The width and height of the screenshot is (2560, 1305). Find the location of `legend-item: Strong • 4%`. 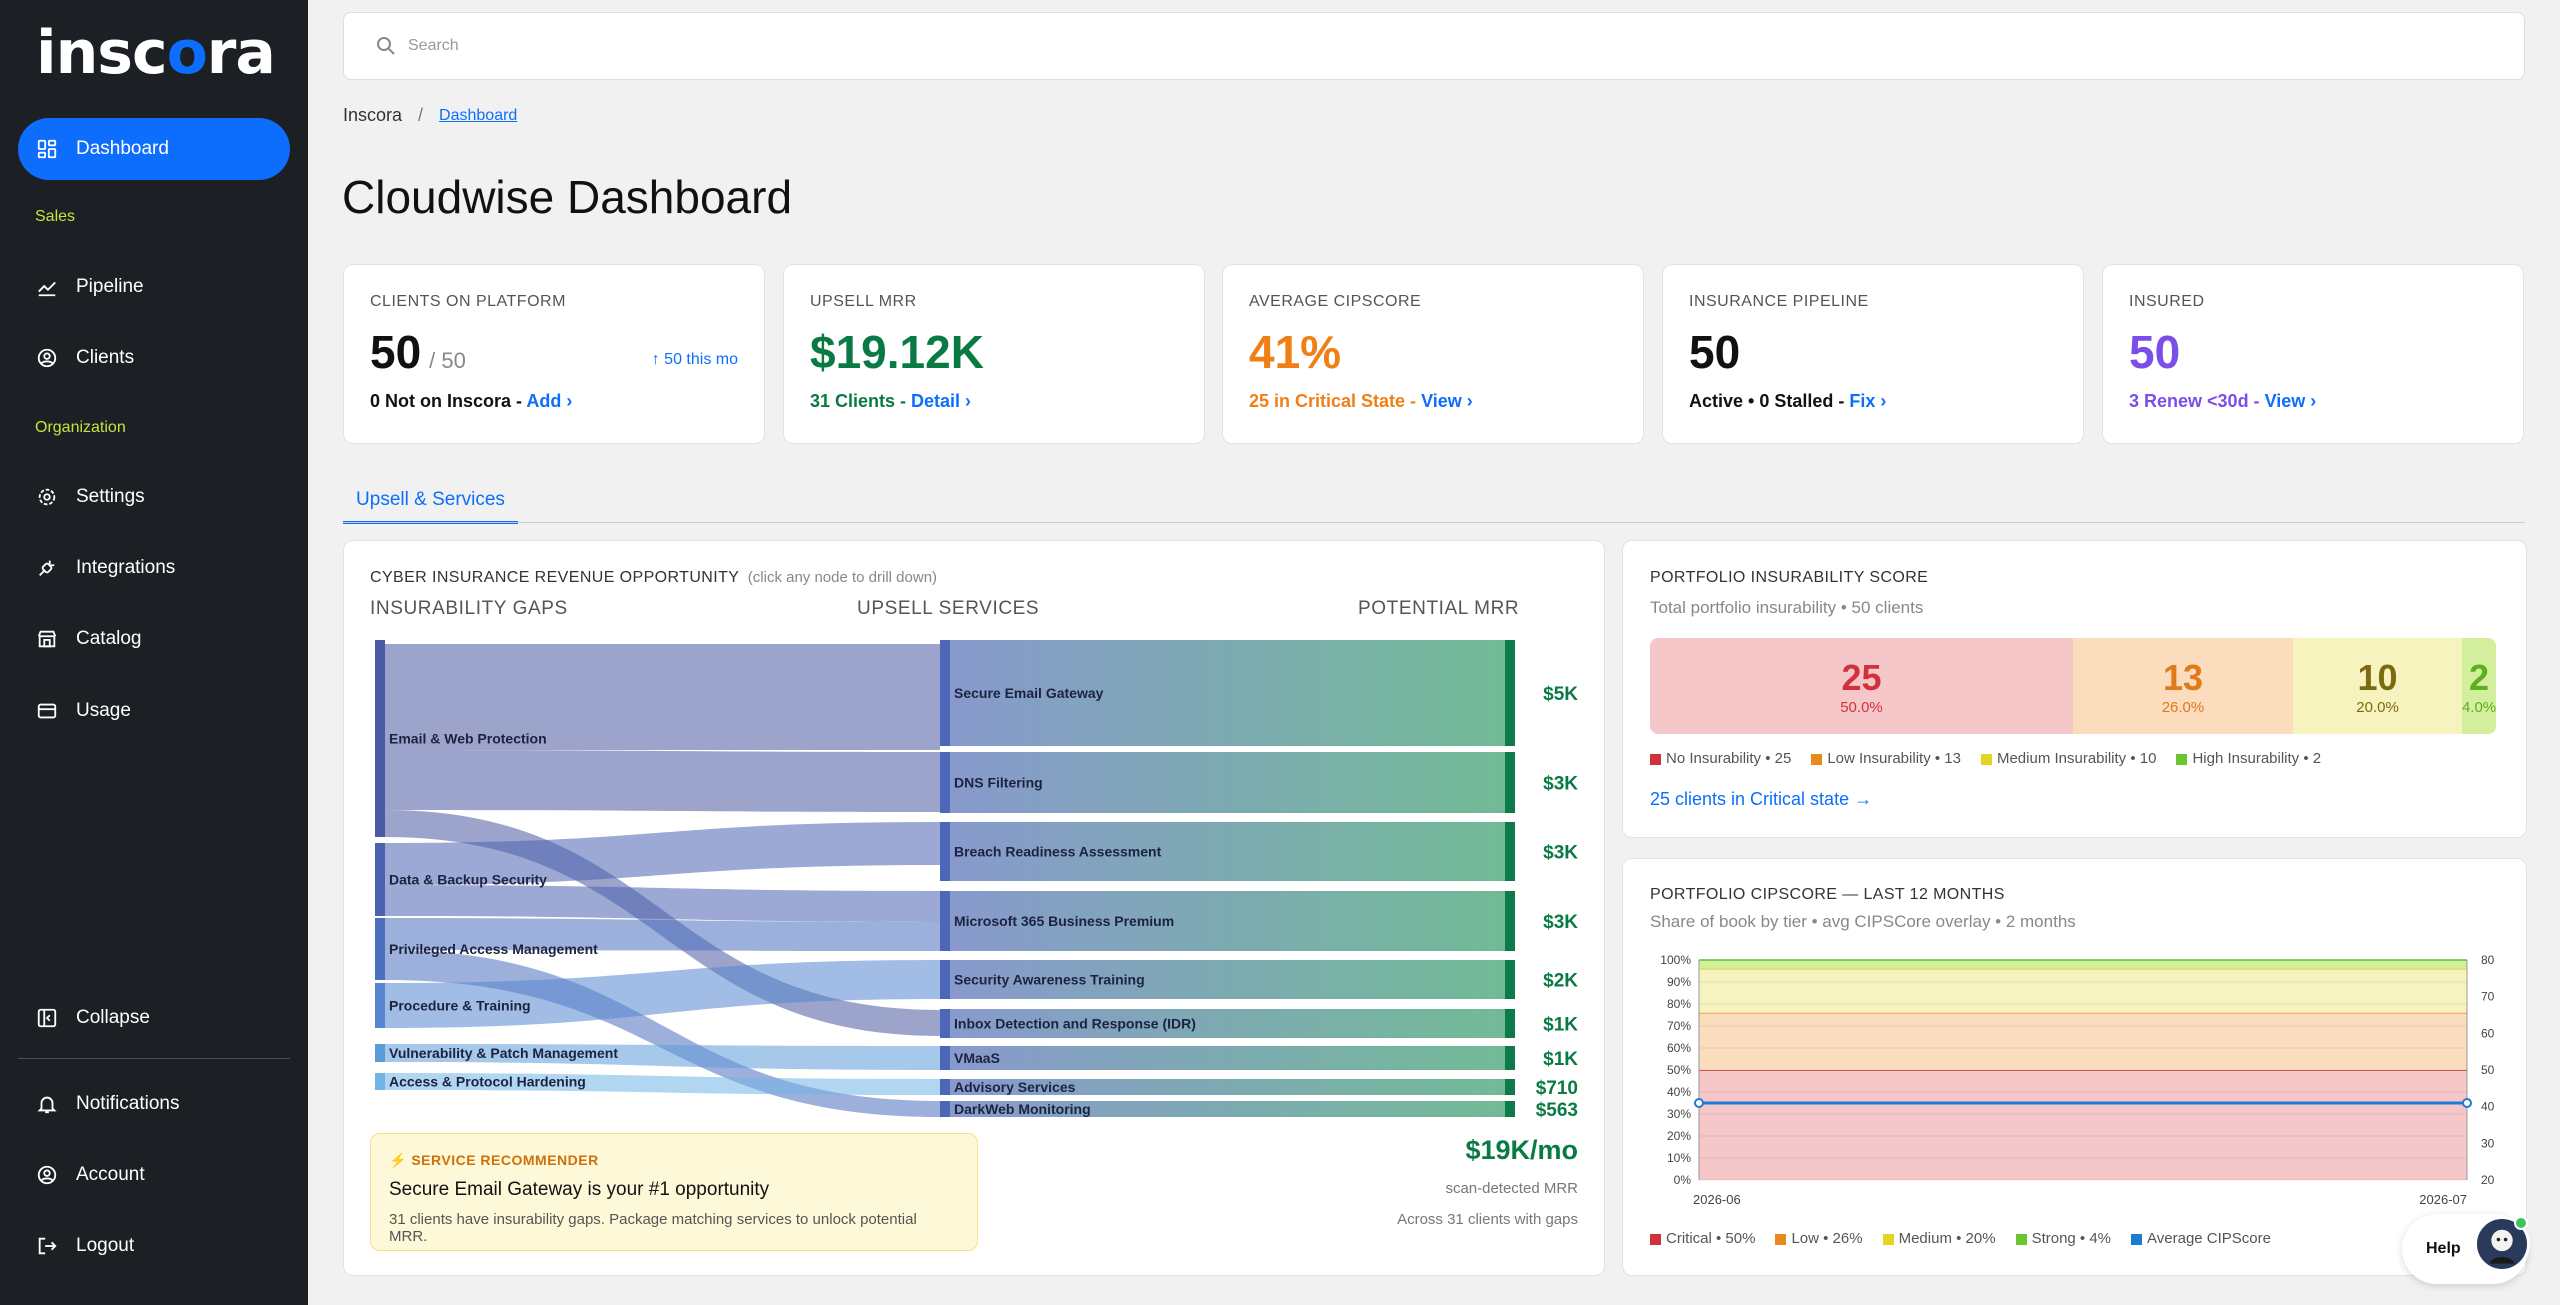

legend-item: Strong • 4% is located at coordinates (2063, 1238).